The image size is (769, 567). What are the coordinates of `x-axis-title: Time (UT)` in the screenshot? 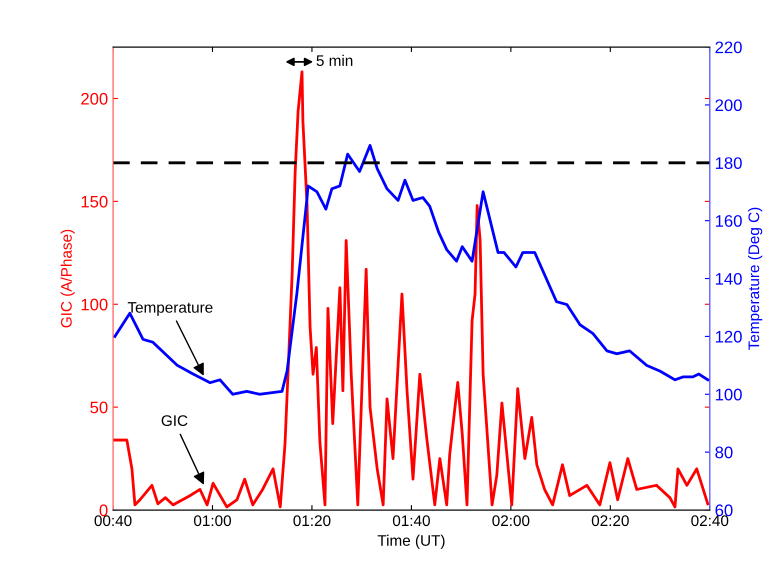 It's located at (411, 541).